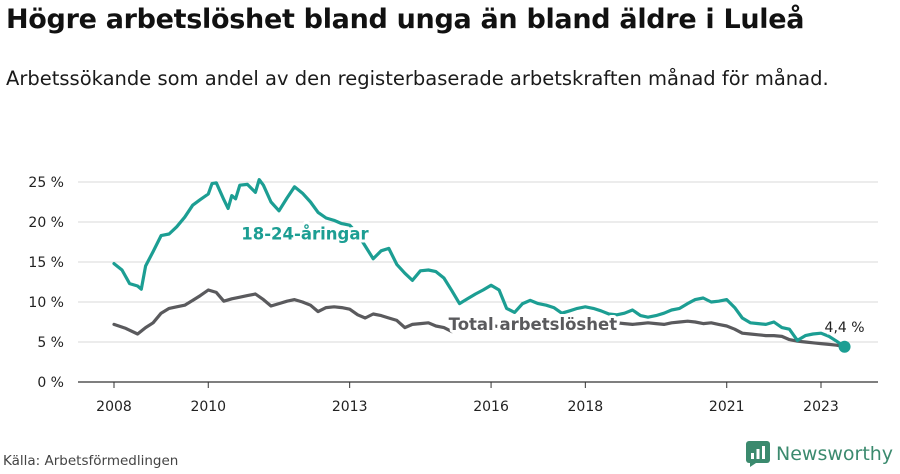  I want to click on source-note: Källa: Arbetsförmedlingen, so click(91, 461).